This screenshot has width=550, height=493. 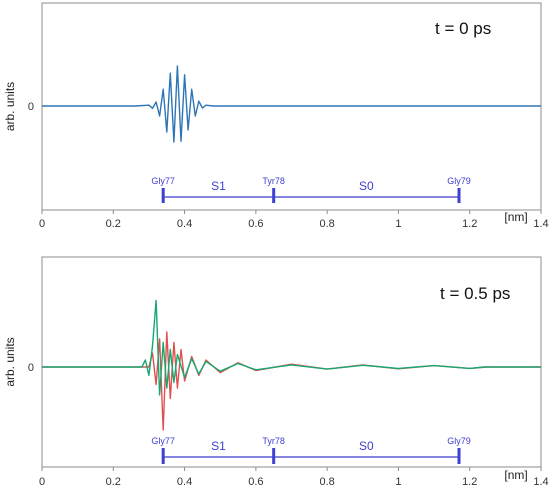 What do you see at coordinates (463, 28) in the screenshot?
I see `time-annotation: t = 0 ps` at bounding box center [463, 28].